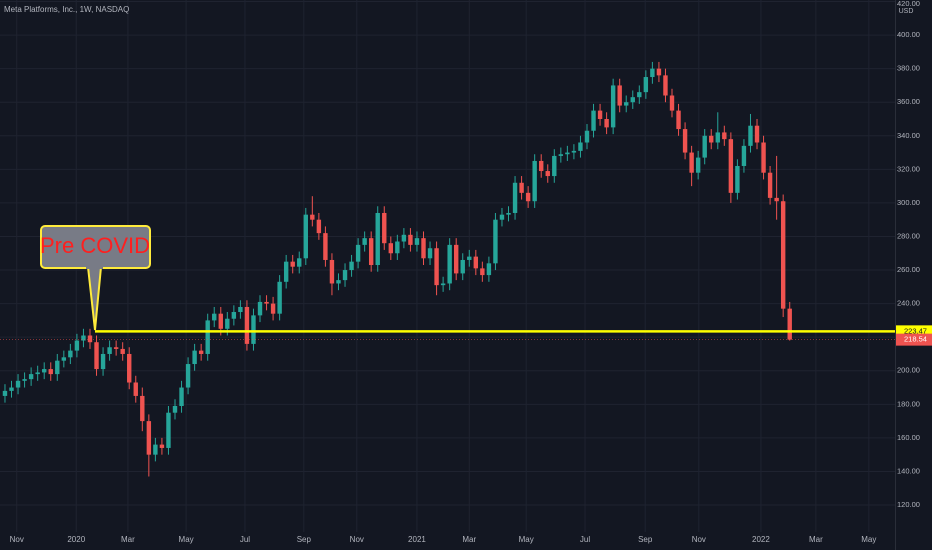  What do you see at coordinates (908, 68) in the screenshot?
I see `y-tick-label: 380.00` at bounding box center [908, 68].